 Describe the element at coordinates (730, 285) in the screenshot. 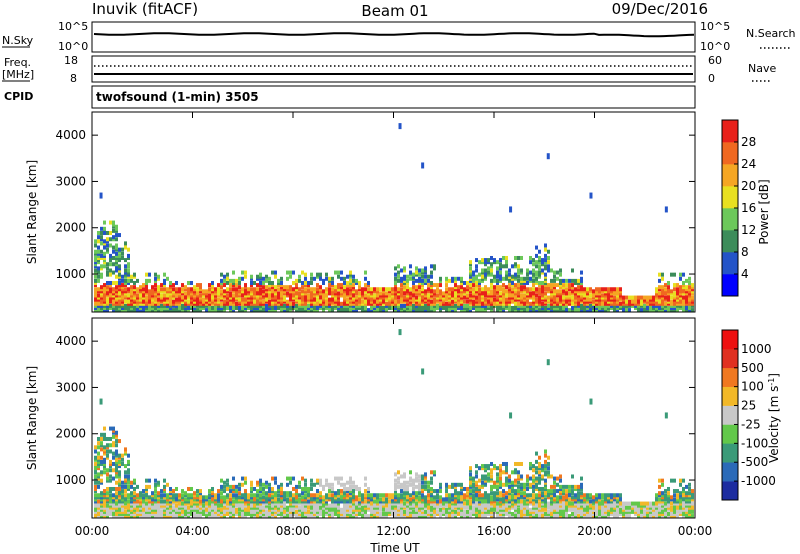

I see `colorbar-segment` at that location.